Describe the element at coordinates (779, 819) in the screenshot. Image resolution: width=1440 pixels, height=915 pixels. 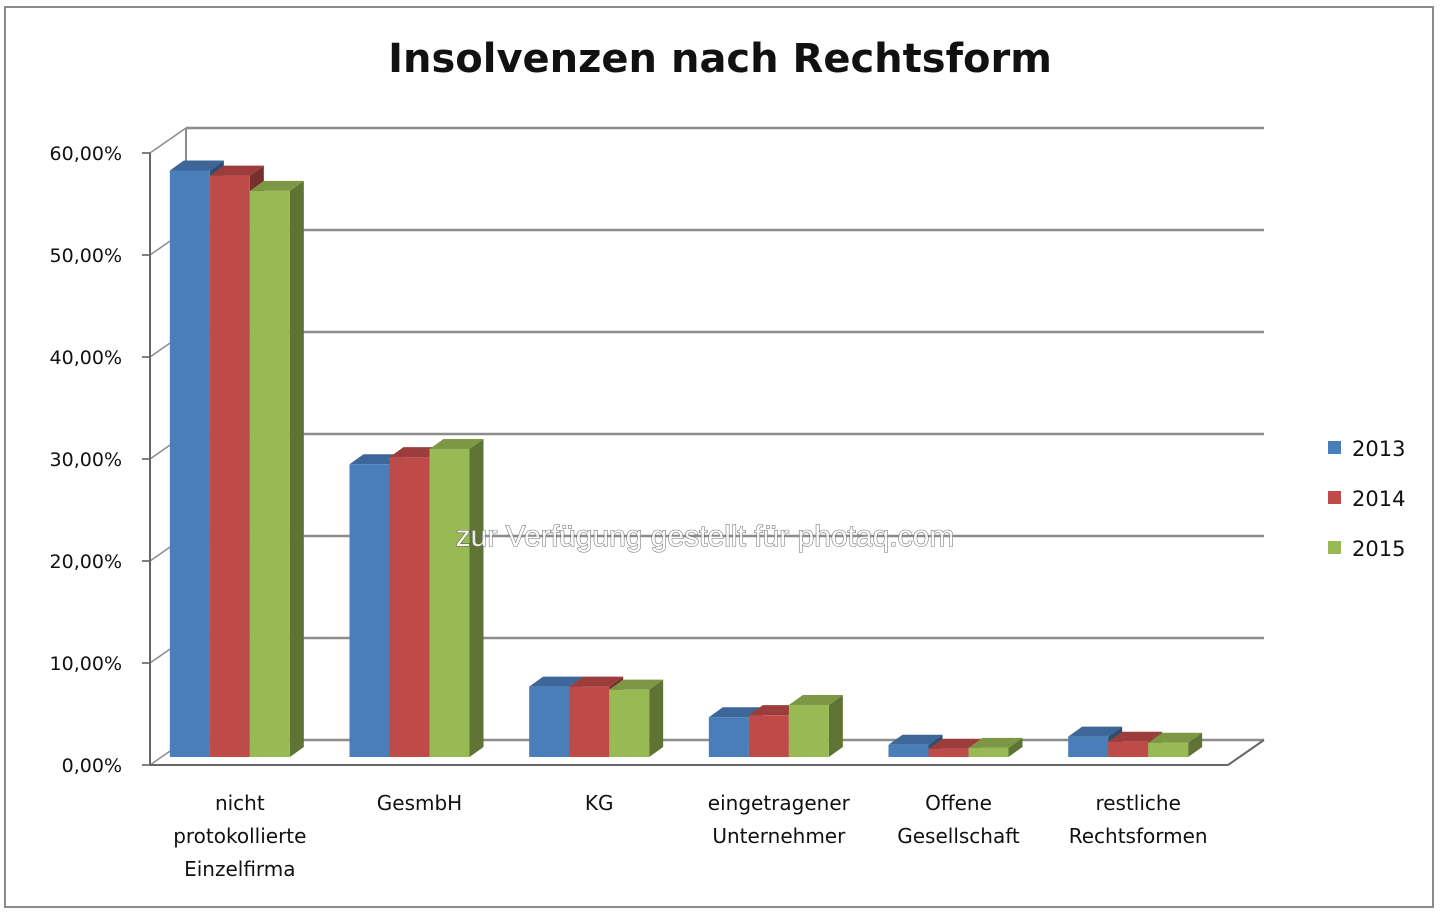
I see `x-tick-label: eingetragener Unternehmer` at that location.